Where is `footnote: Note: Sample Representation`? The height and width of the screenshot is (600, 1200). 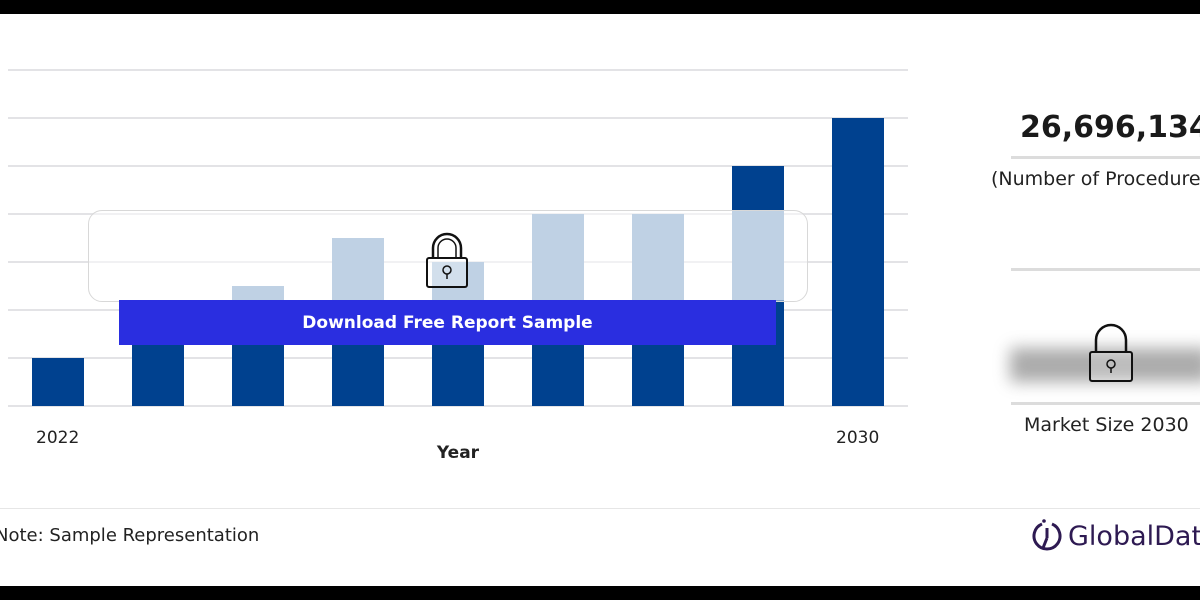 footnote: Note: Sample Representation is located at coordinates (130, 535).